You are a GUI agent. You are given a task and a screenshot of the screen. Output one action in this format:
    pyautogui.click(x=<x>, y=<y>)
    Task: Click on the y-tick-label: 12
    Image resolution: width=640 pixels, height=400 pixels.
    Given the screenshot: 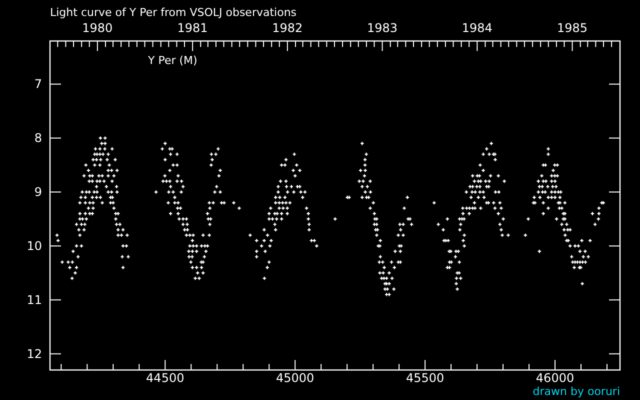 What is the action you would take?
    pyautogui.click(x=34, y=353)
    